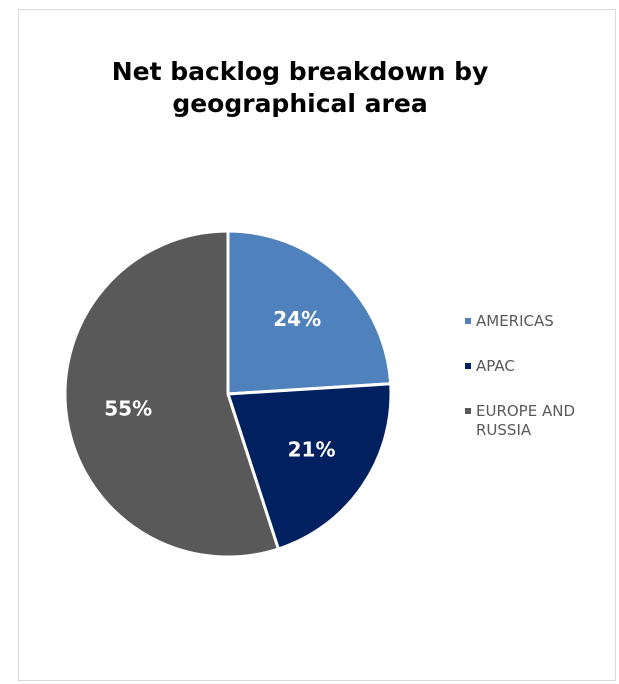 Image resolution: width=619 pixels, height=684 pixels. Describe the element at coordinates (540, 366) in the screenshot. I see `legend-item: APAC` at that location.